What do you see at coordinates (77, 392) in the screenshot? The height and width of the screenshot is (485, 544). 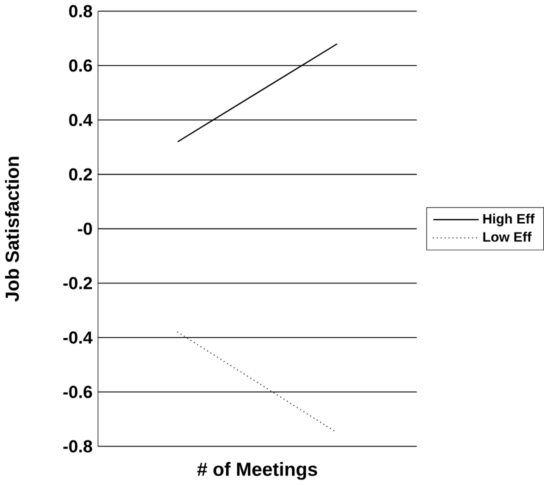 I see `y-tick-label: -0.6` at bounding box center [77, 392].